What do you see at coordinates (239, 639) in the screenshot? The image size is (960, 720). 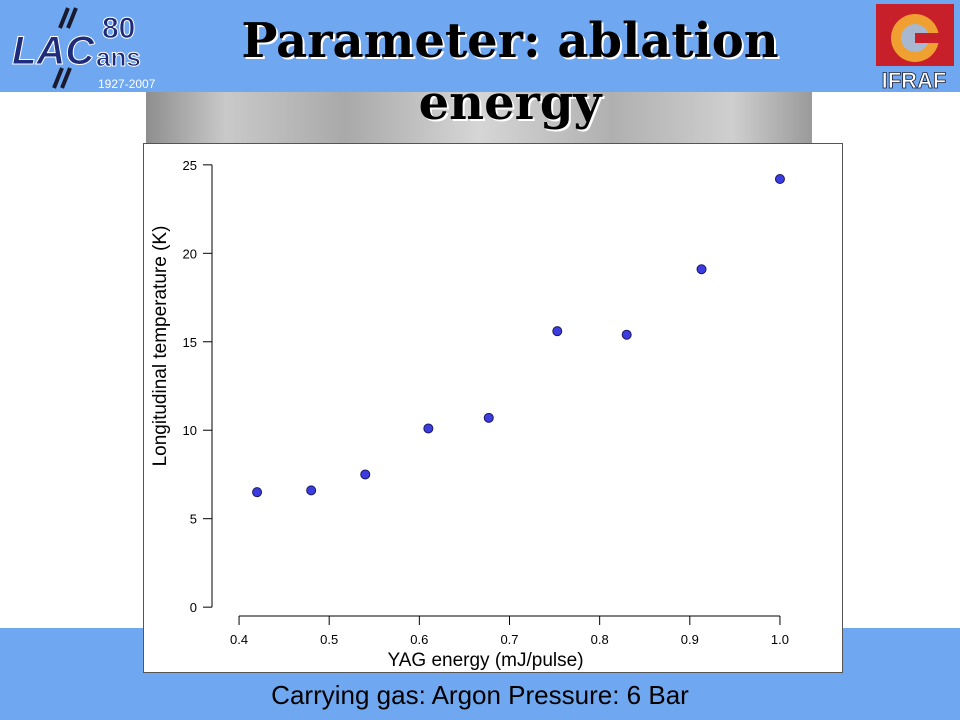 I see `x-tick-label: 0.4` at bounding box center [239, 639].